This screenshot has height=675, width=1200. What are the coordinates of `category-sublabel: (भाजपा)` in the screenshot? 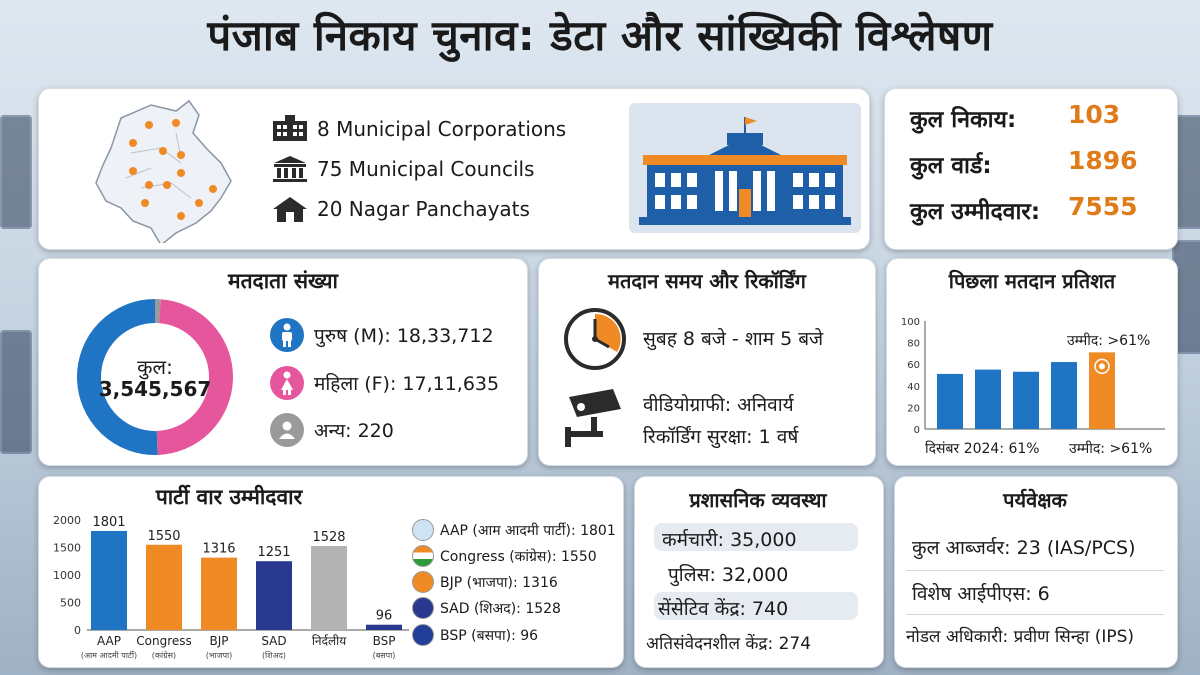 It's located at (219, 655).